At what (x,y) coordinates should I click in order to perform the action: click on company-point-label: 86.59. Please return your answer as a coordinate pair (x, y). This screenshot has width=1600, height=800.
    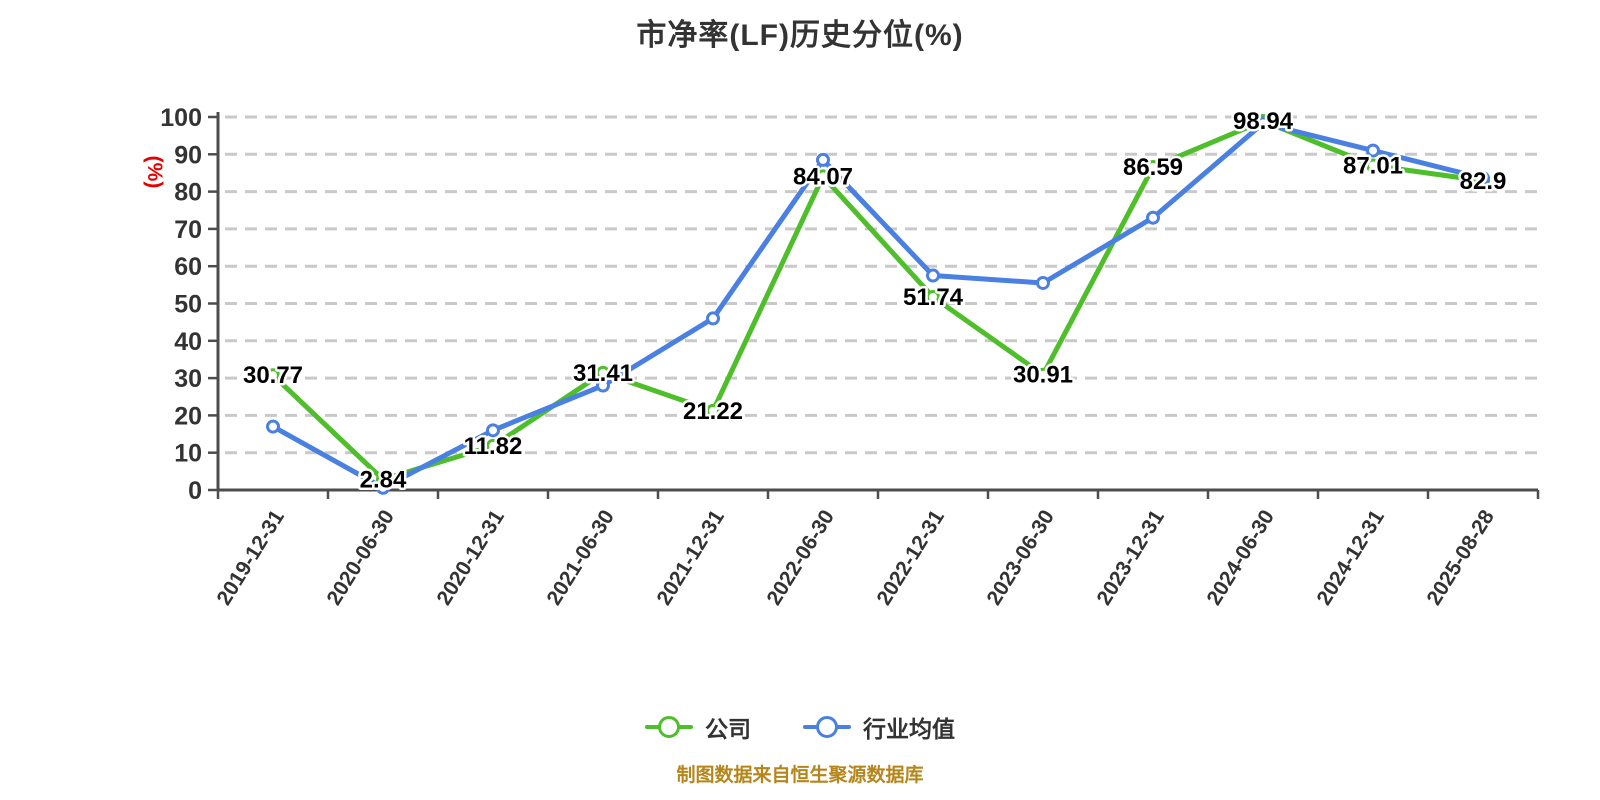
    Looking at the image, I should click on (1153, 167).